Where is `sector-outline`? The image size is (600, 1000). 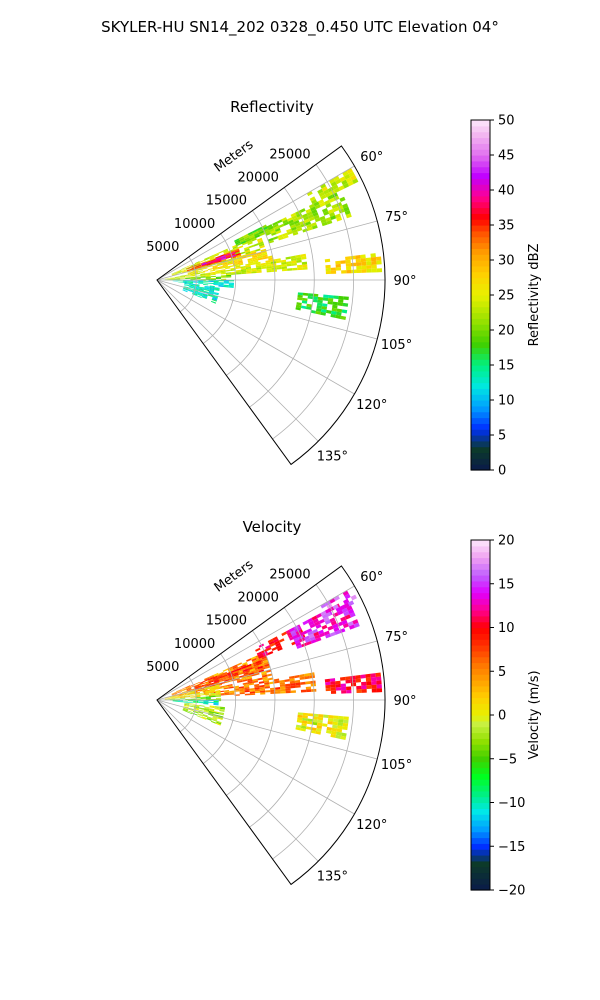
sector-outline is located at coordinates (271, 725).